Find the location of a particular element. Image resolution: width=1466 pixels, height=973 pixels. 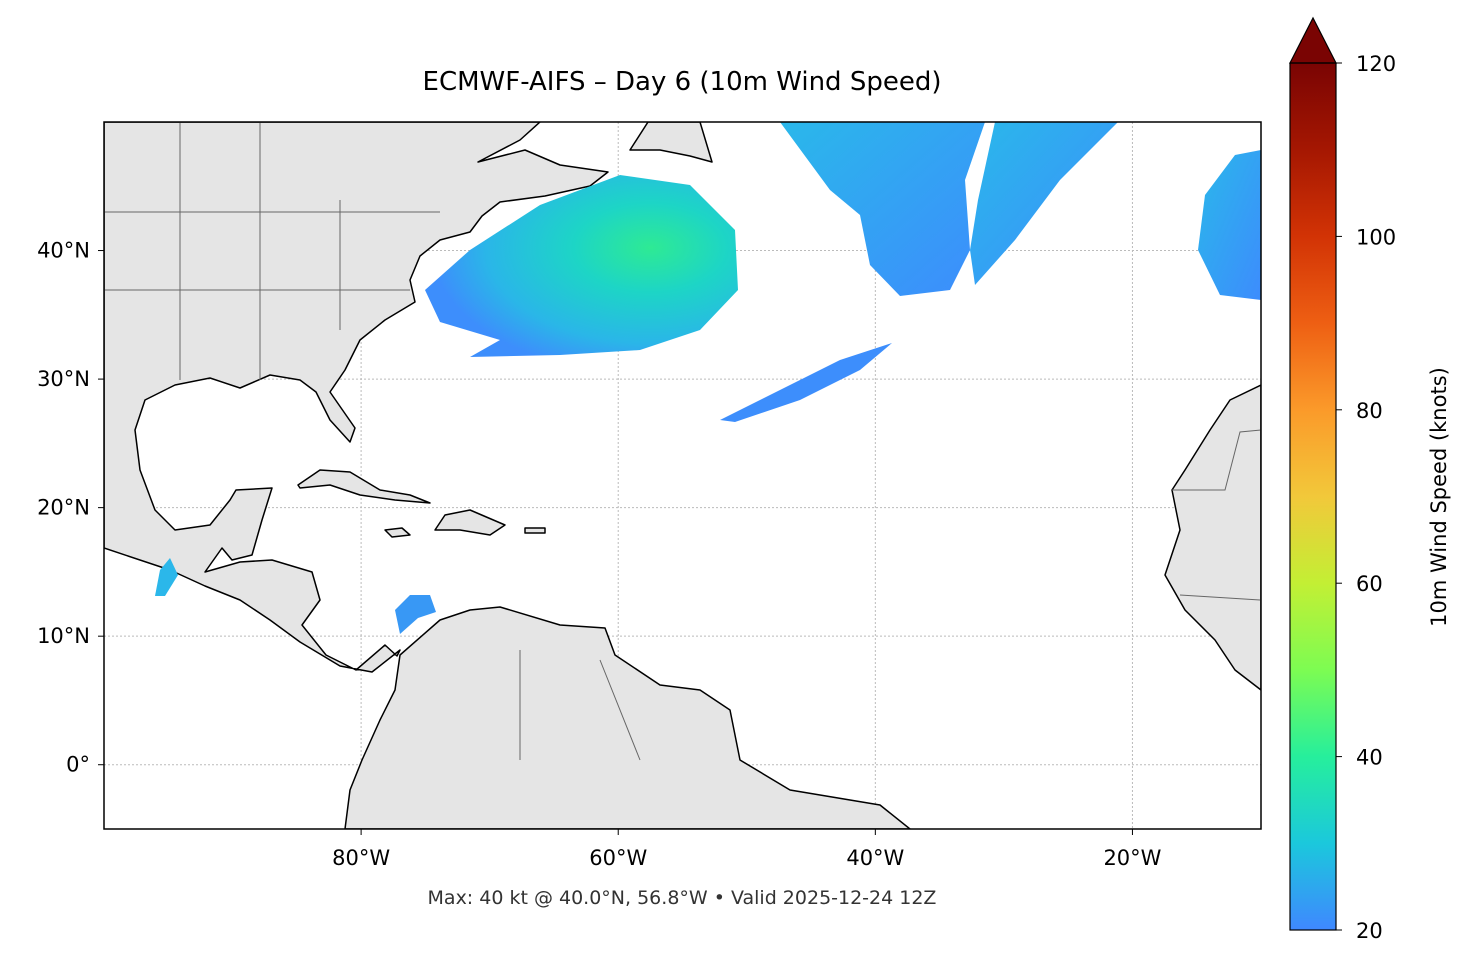

colorbar-tick-label: 120 is located at coordinates (1376, 64).